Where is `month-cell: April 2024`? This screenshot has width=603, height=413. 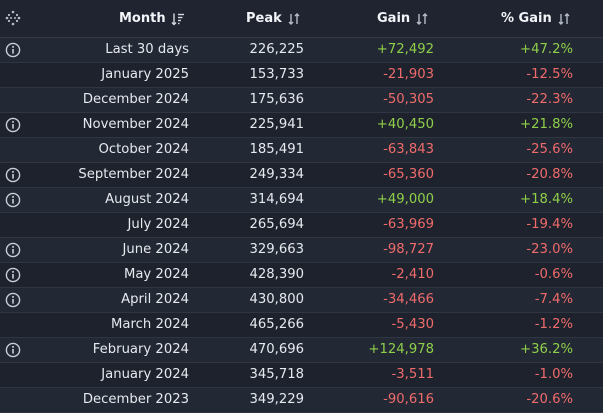 month-cell: April 2024 is located at coordinates (155, 299).